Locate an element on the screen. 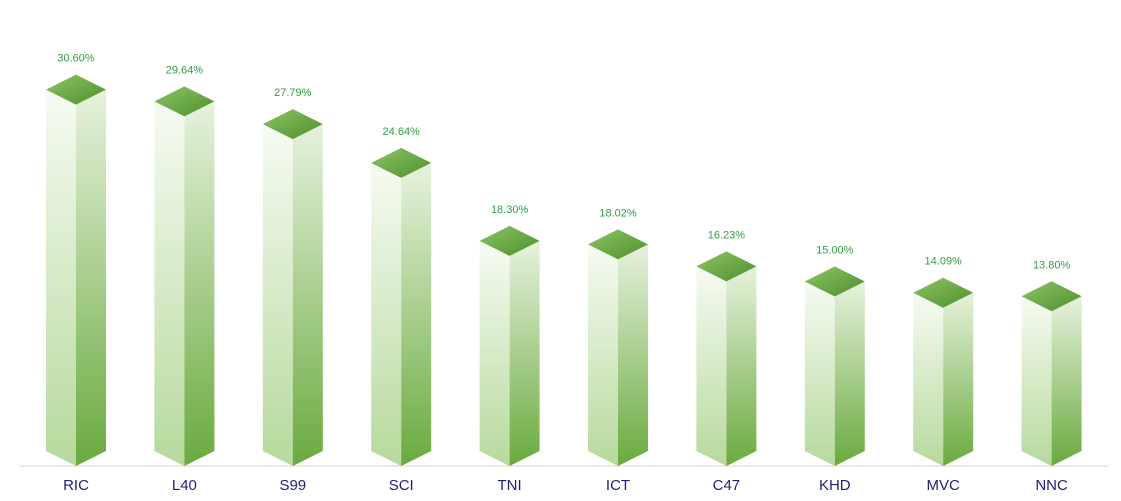  value-label: 30.60% is located at coordinates (76, 59).